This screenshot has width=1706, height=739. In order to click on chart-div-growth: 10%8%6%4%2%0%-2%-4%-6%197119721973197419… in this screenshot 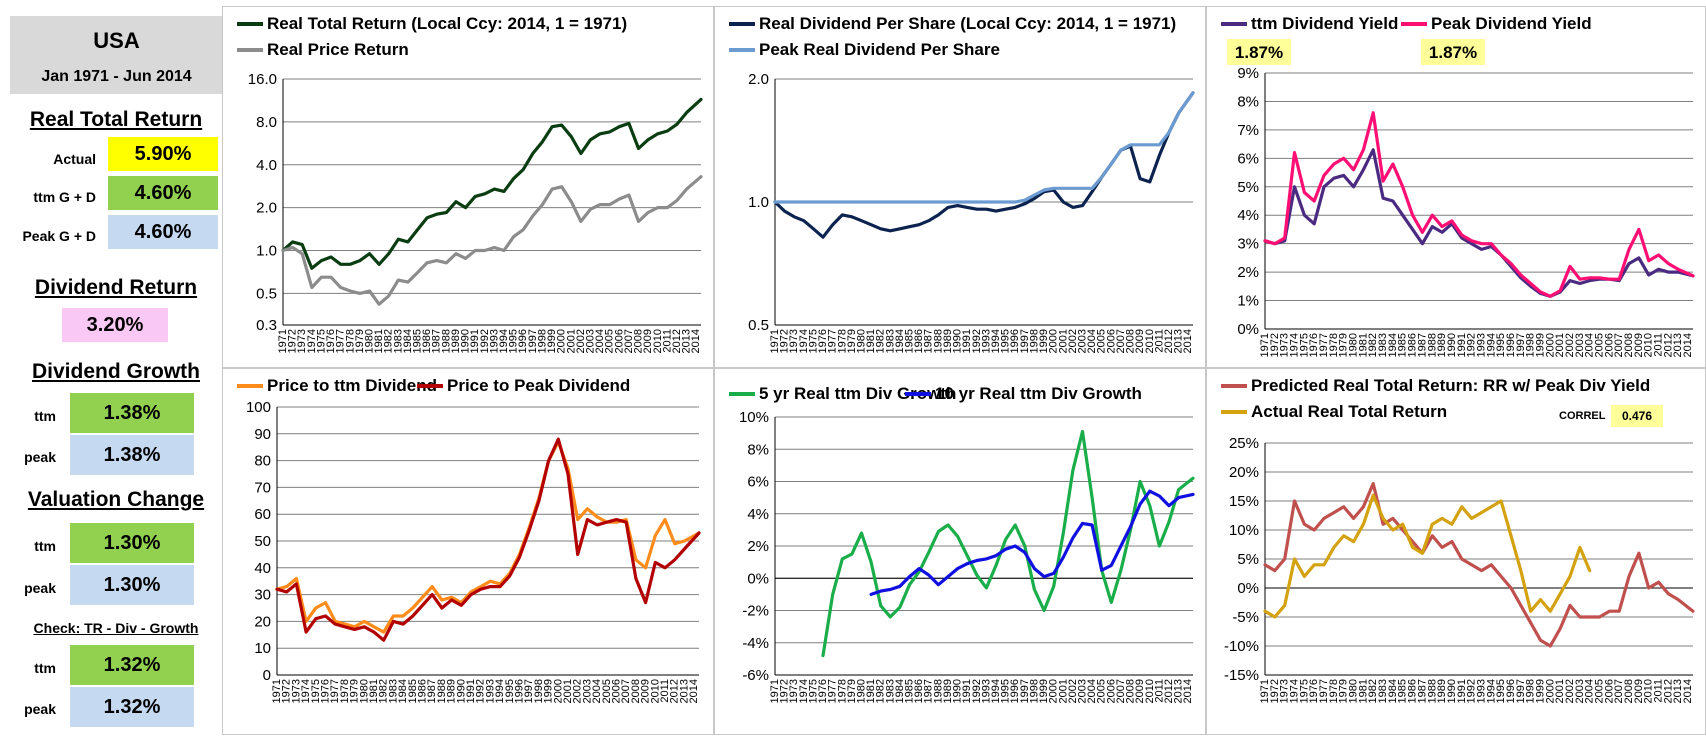, I will do `click(962, 543)`.